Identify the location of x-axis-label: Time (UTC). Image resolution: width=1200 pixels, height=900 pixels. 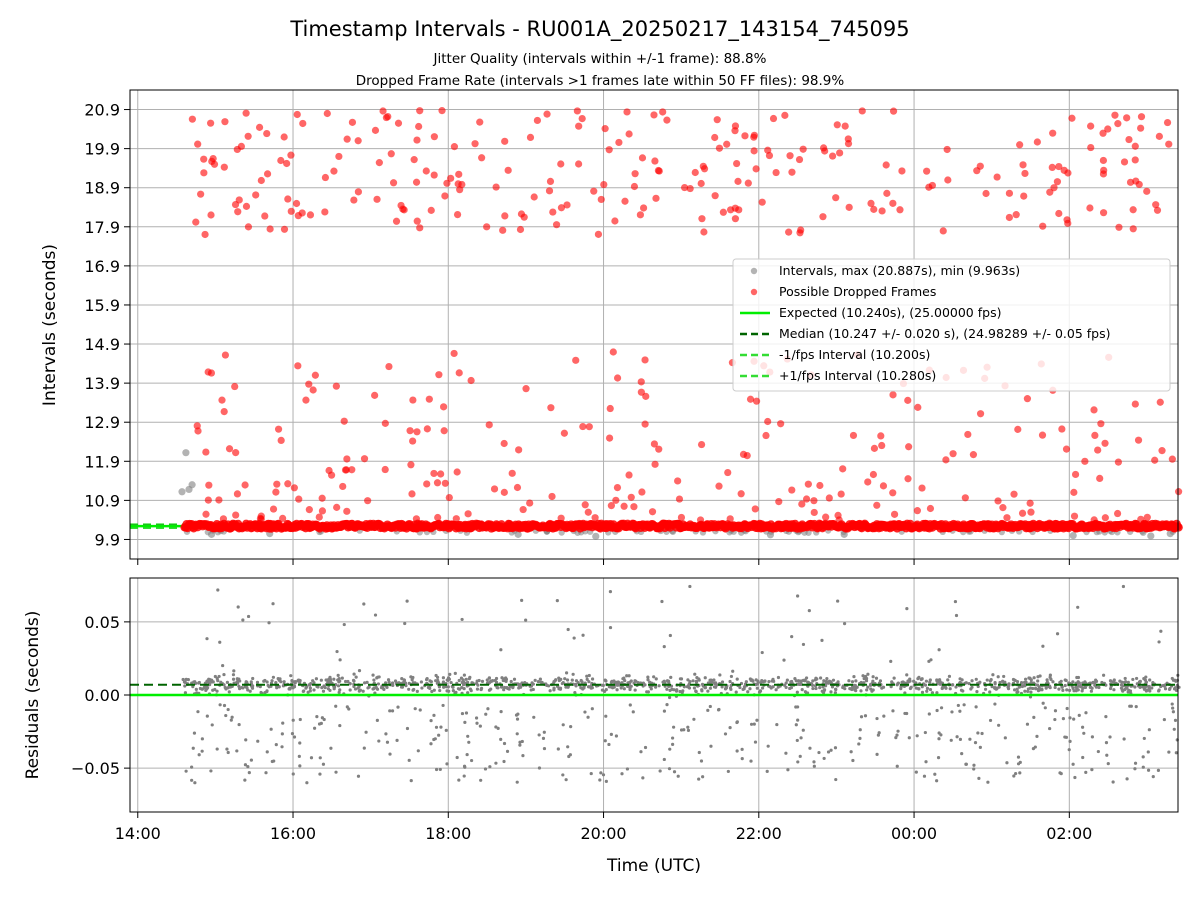
(653, 866).